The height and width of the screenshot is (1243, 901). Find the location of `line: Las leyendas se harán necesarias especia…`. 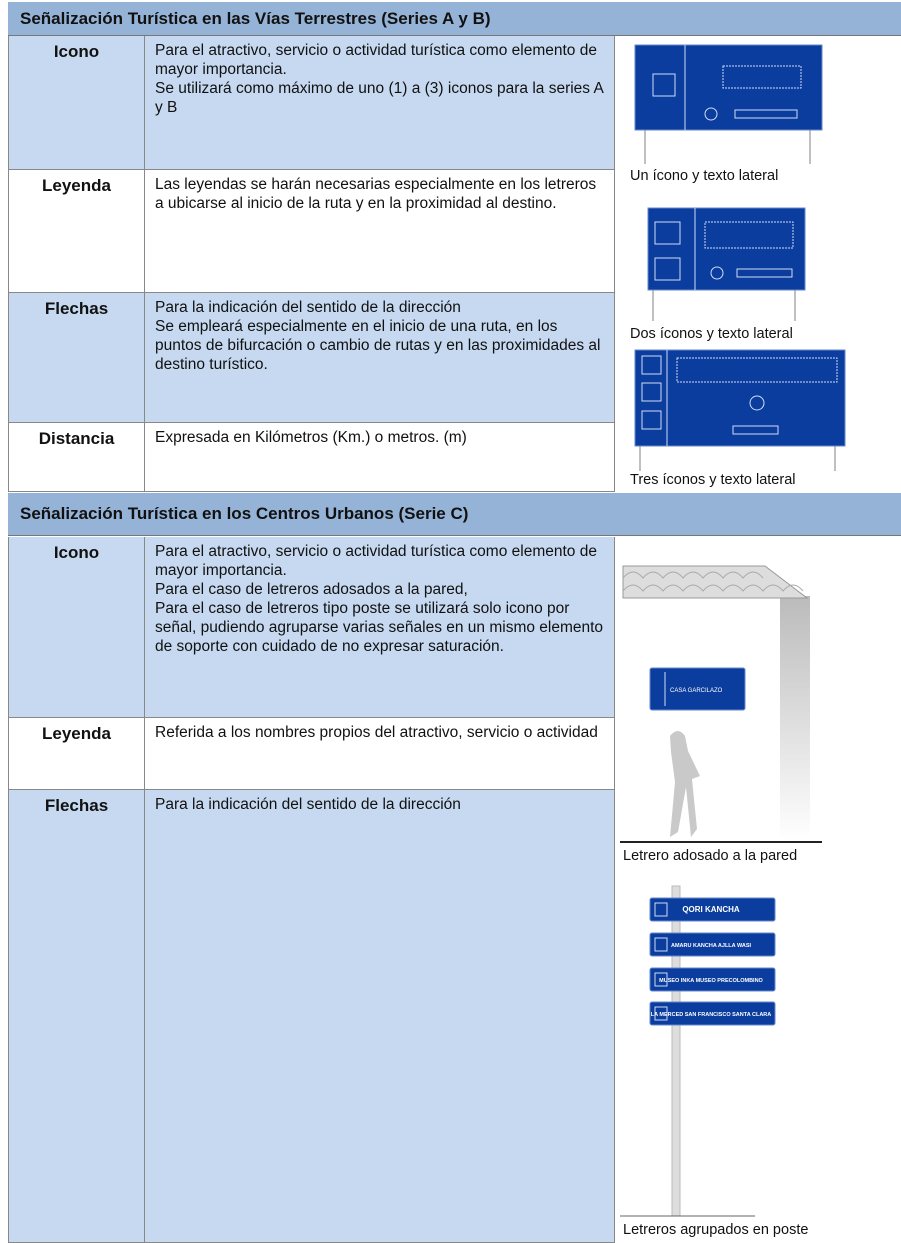

line: Las leyendas se harán necesarias especia… is located at coordinates (376, 194).